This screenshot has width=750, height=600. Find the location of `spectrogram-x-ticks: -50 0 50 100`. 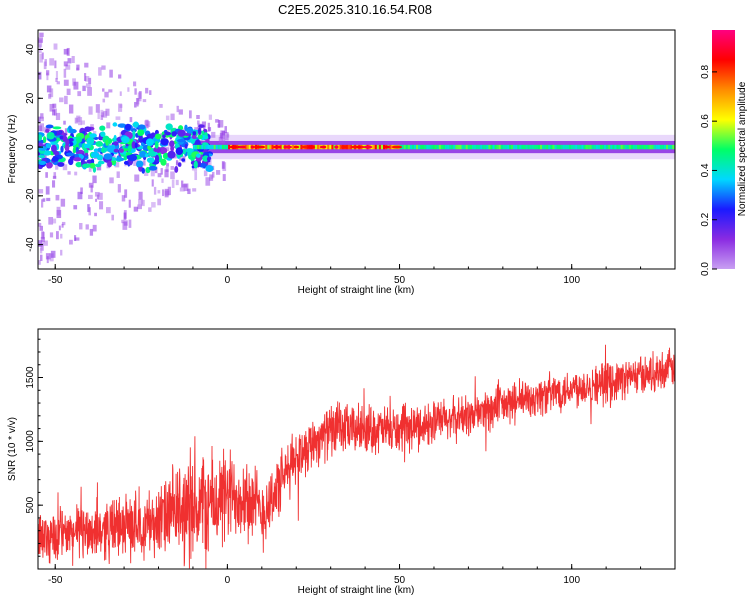

spectrogram-x-ticks: -50 0 50 100 is located at coordinates (362, 275).